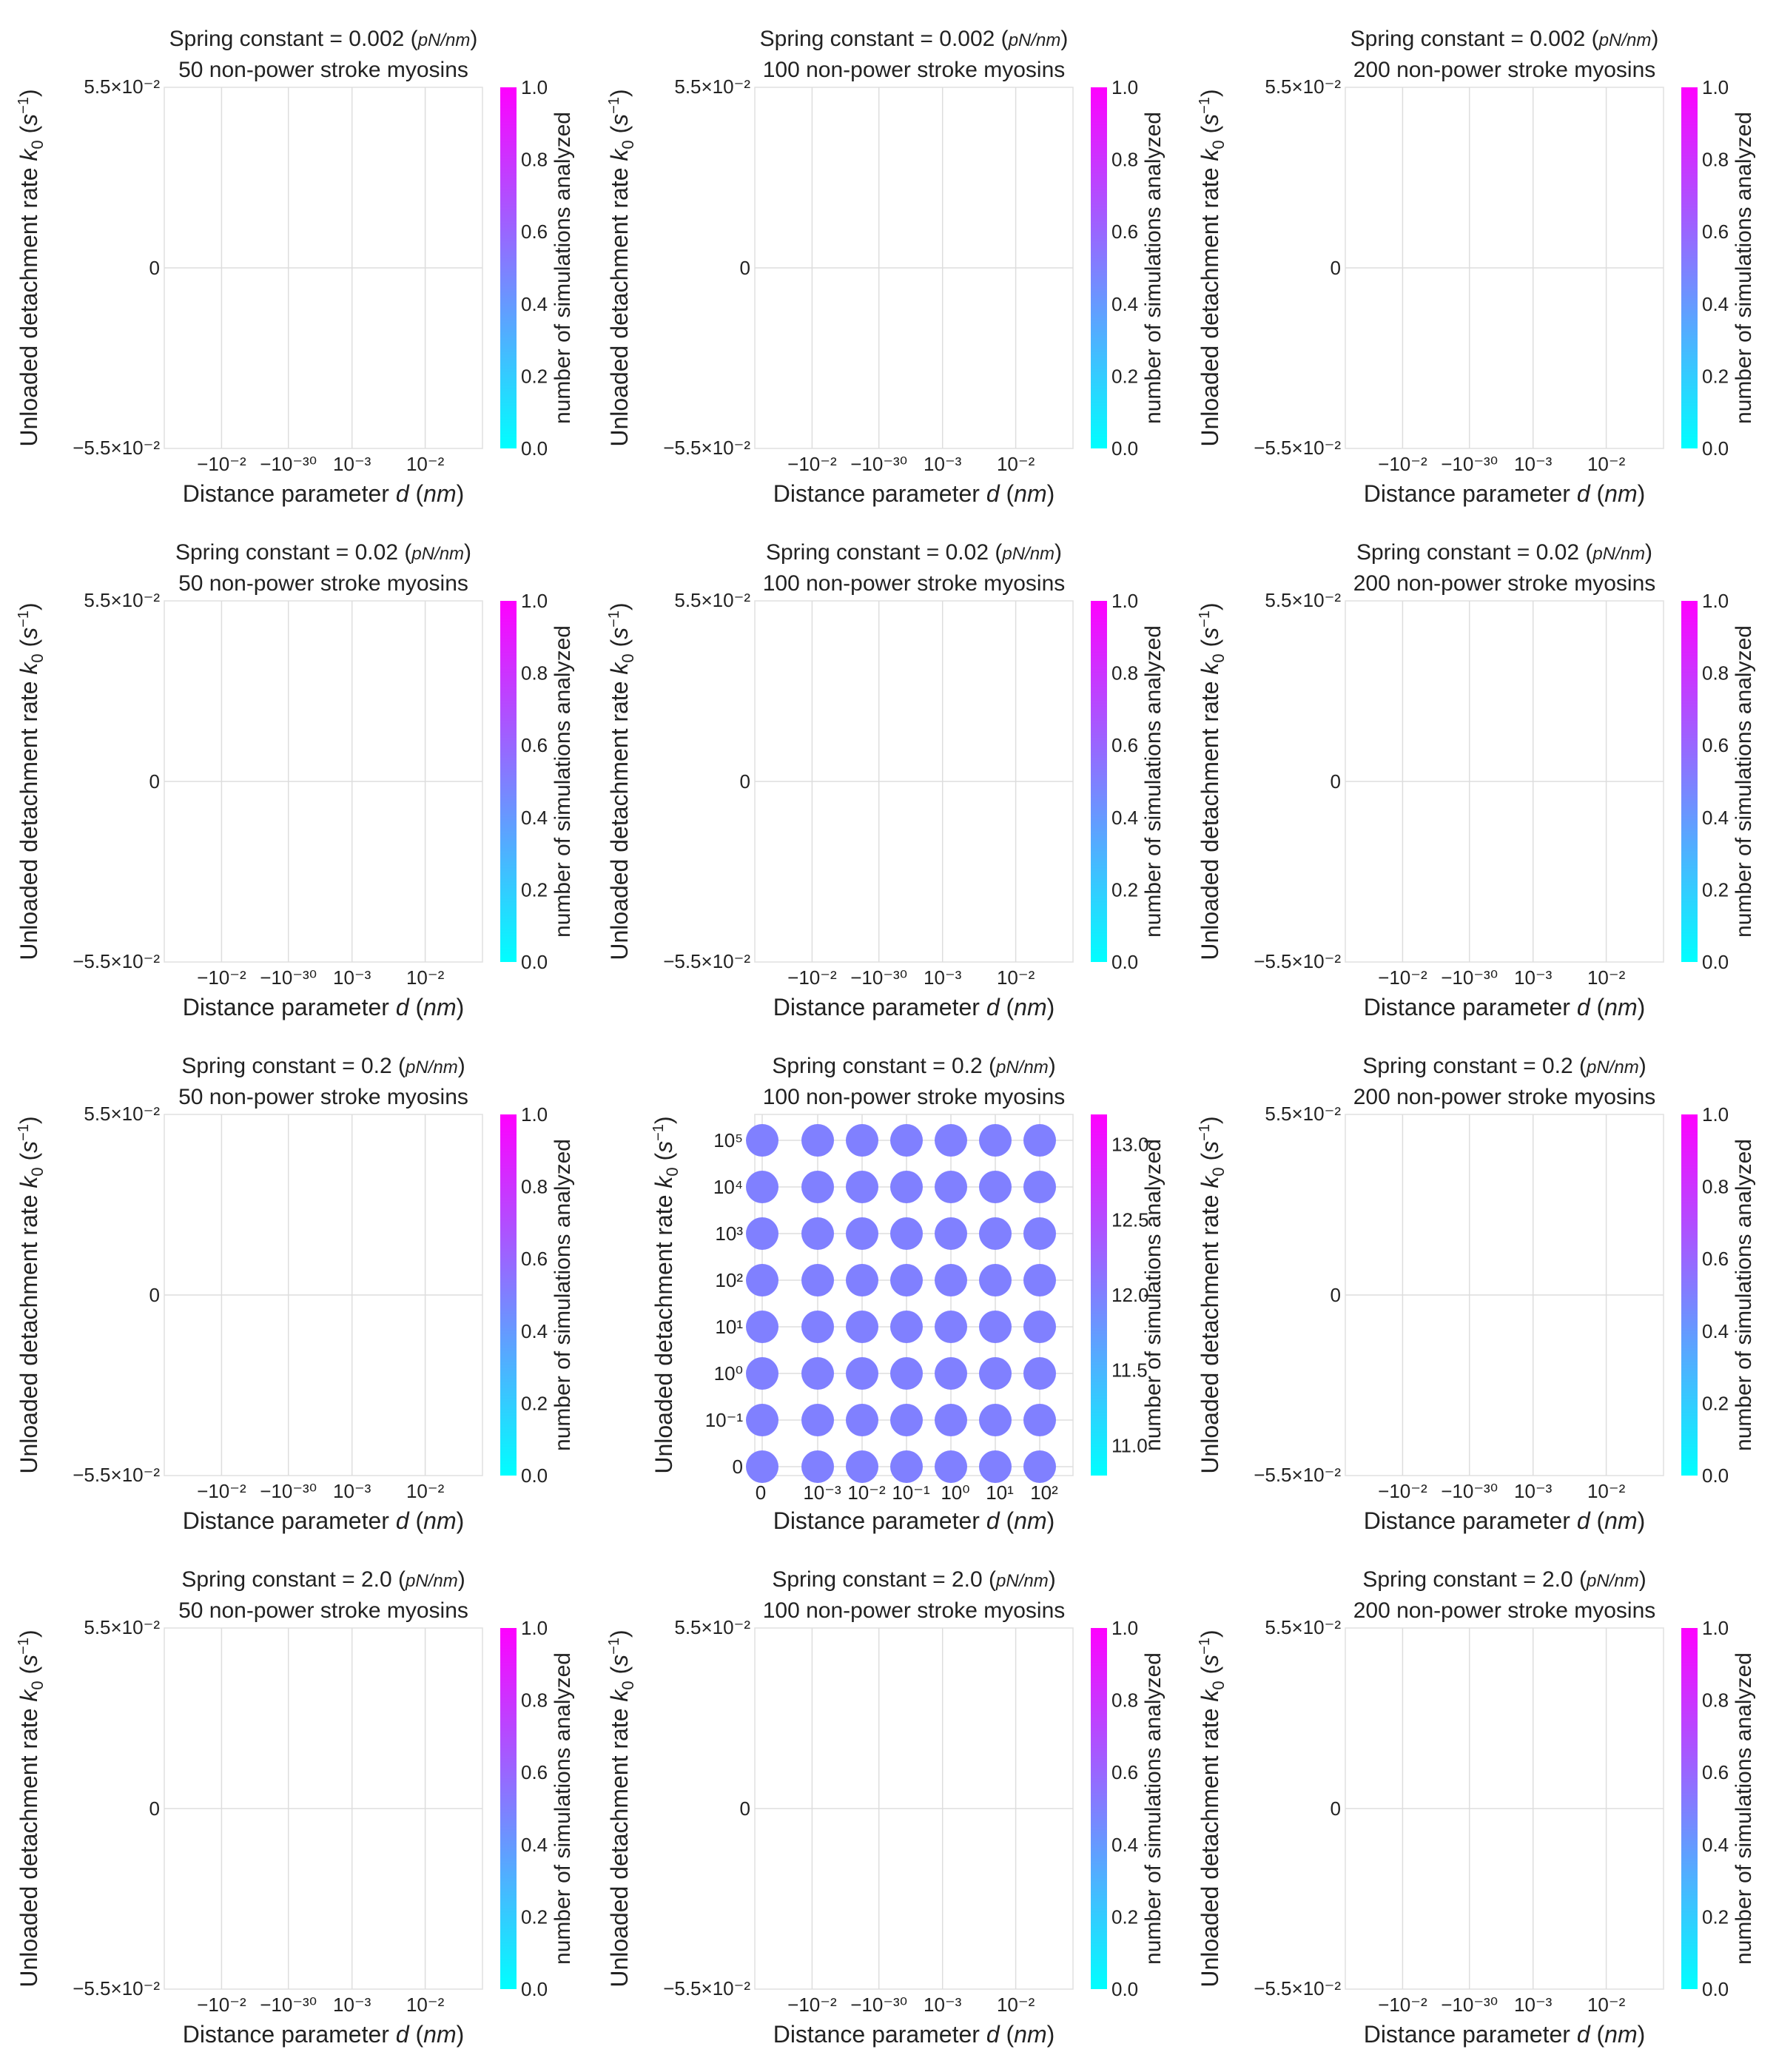 The height and width of the screenshot is (2072, 1776). I want to click on subplot-title: Spring constant = 2.0 (pN/nm), so click(323, 1579).